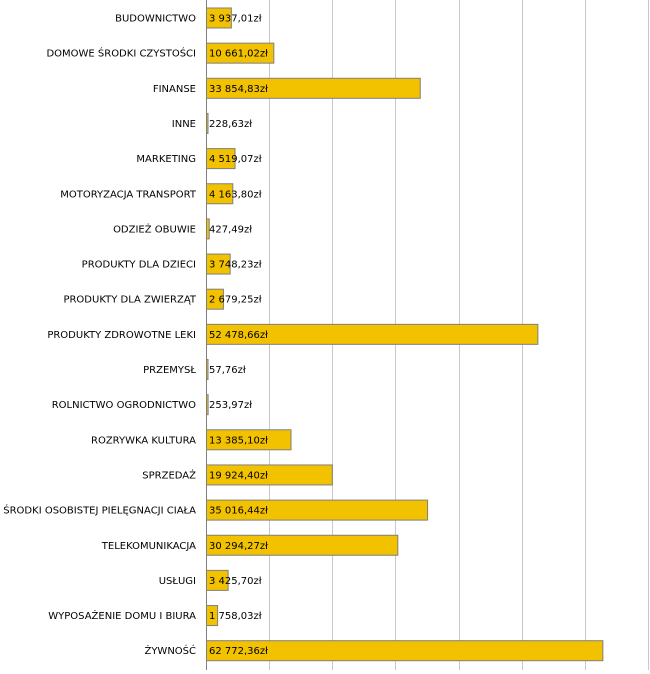  I want to click on category-label: PRZEMYSŁ, so click(169, 370).